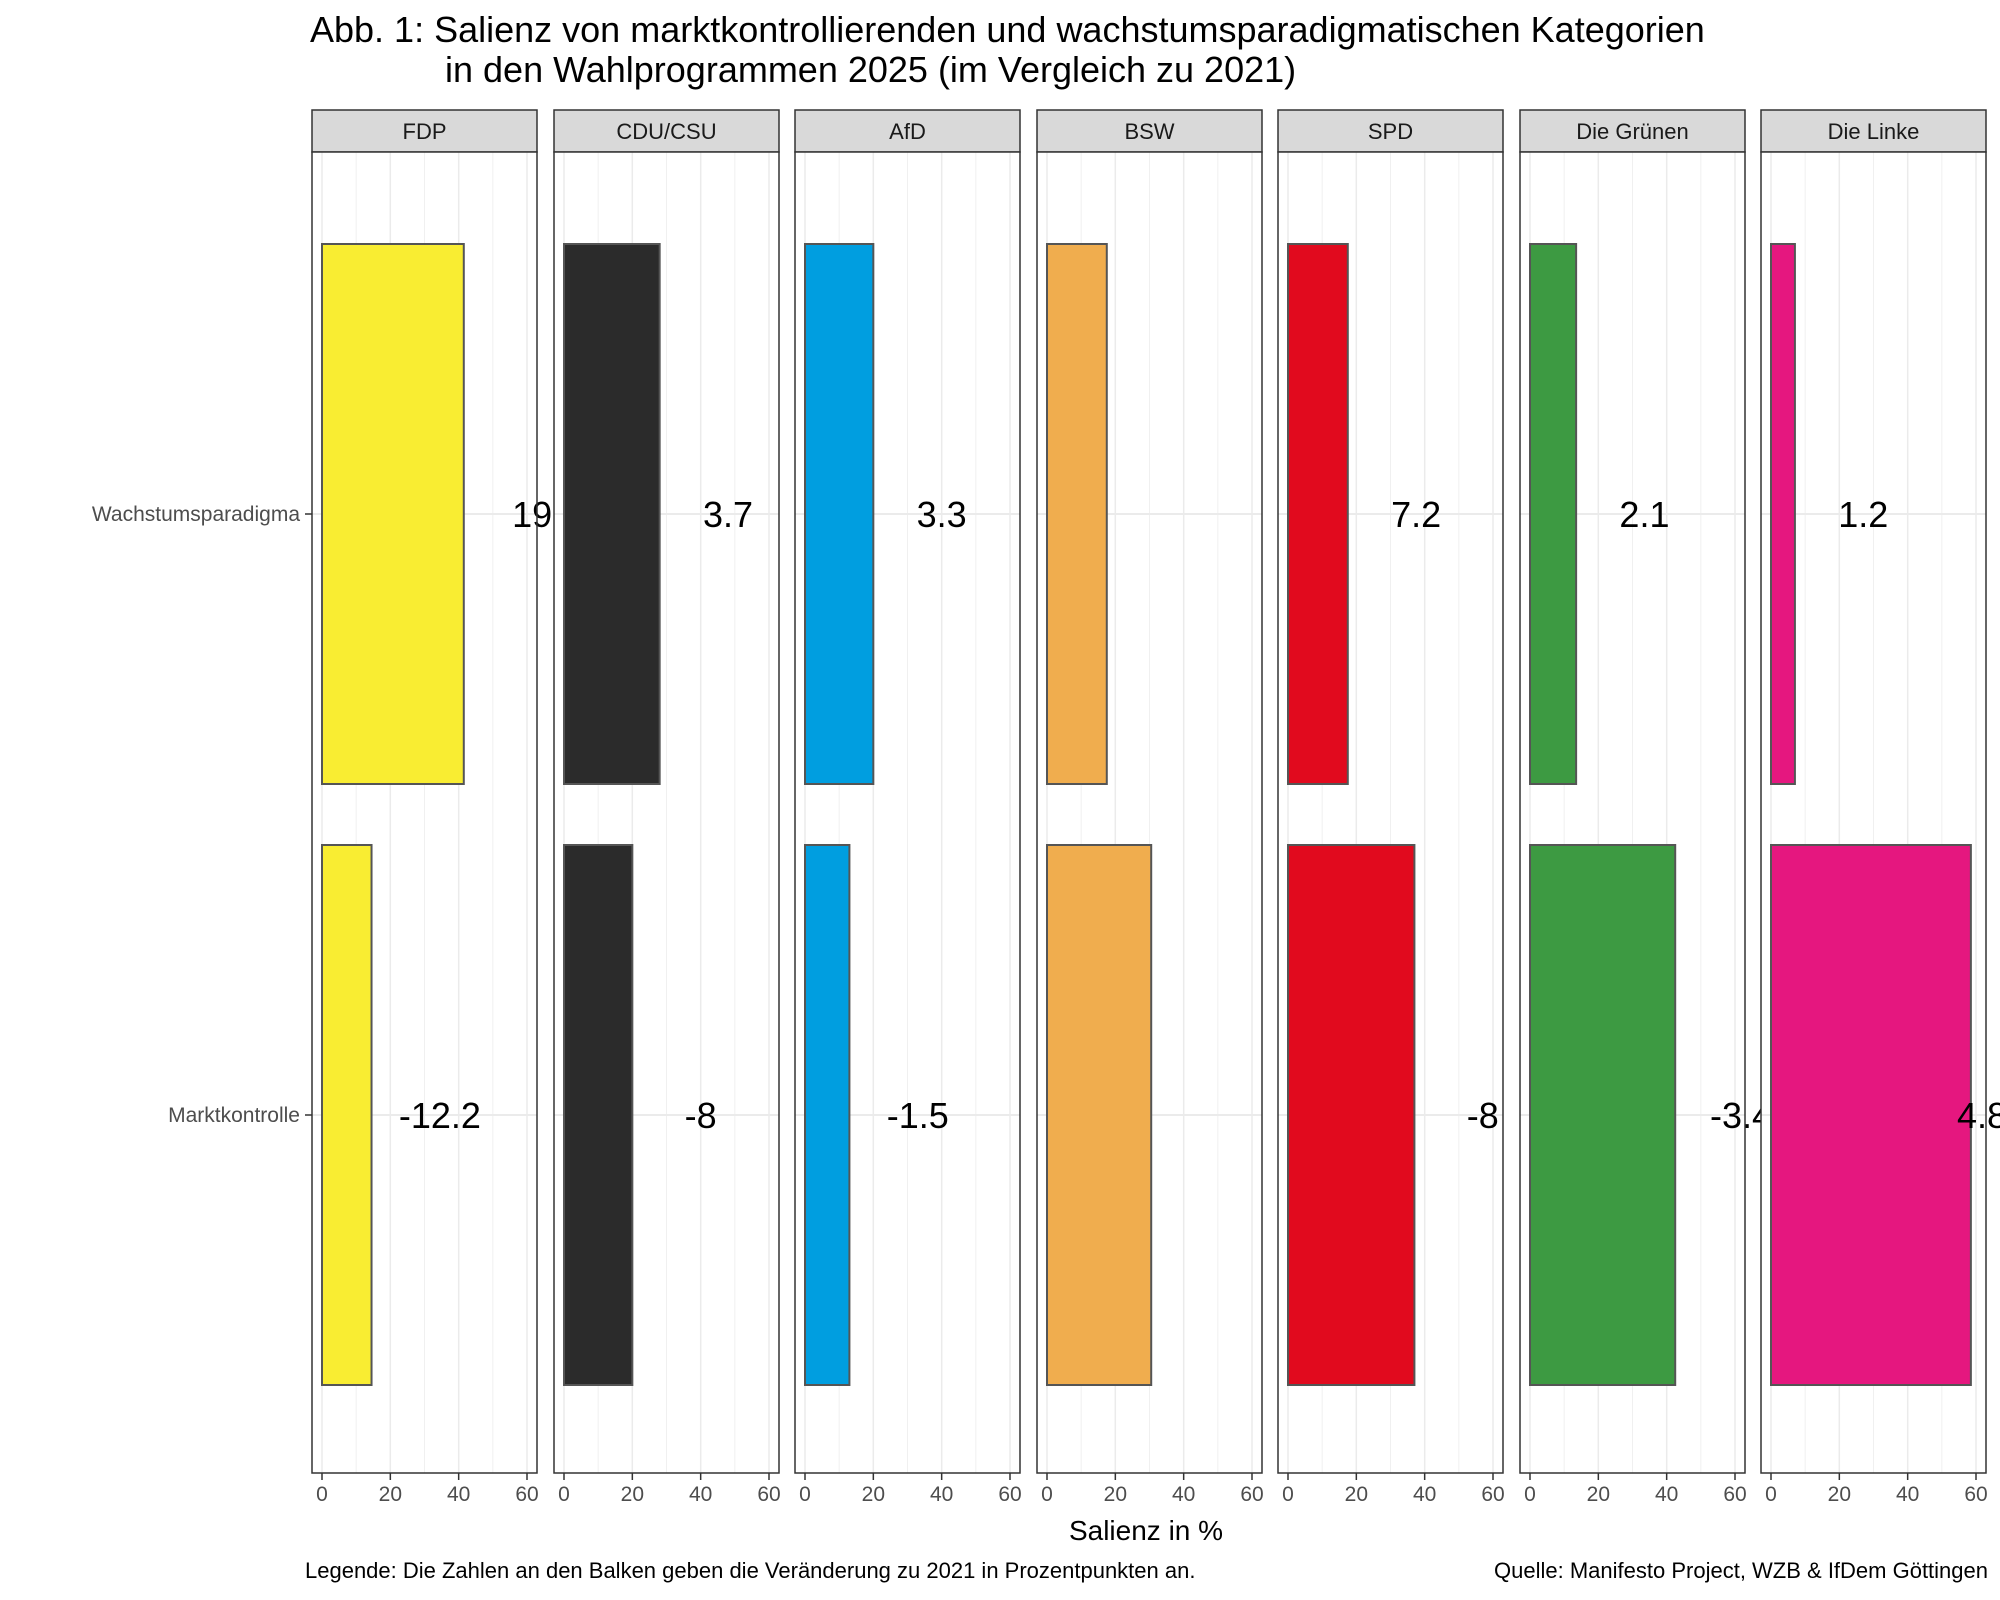 Image resolution: width=2000 pixels, height=1600 pixels. I want to click on facet-panel-spd: SPD 7.2 -8 0 20 40 60, so click(1391, 807).